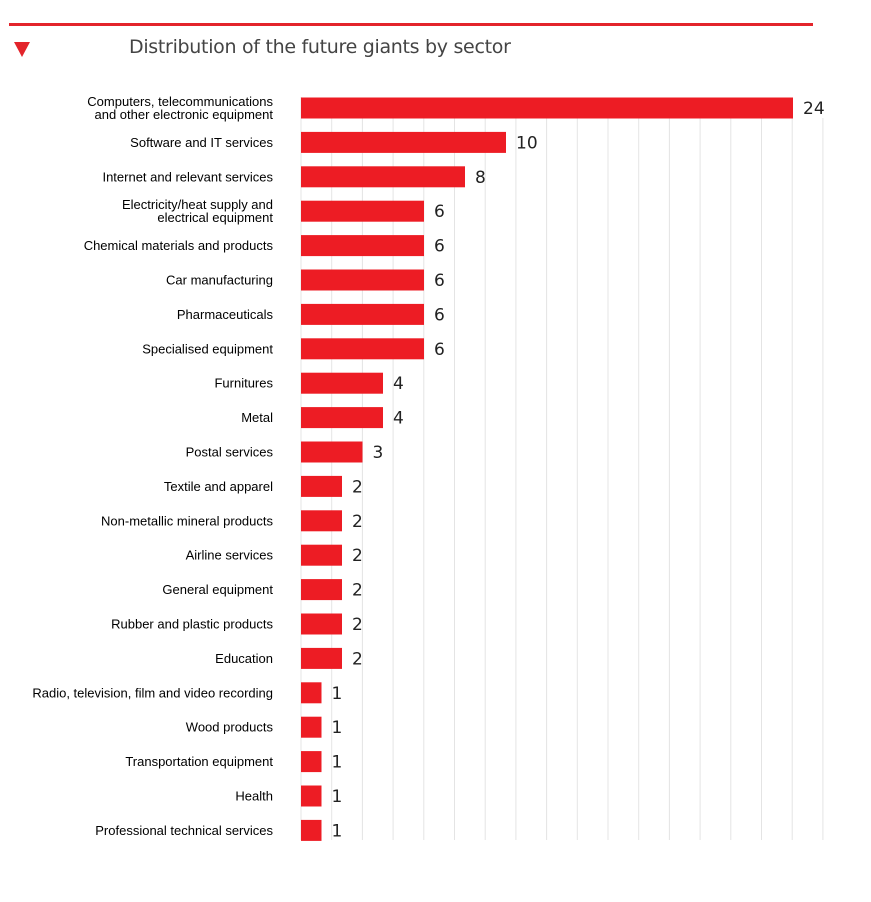 Image resolution: width=871 pixels, height=902 pixels. Describe the element at coordinates (201, 142) in the screenshot. I see `category-label: Software and IT services` at that location.